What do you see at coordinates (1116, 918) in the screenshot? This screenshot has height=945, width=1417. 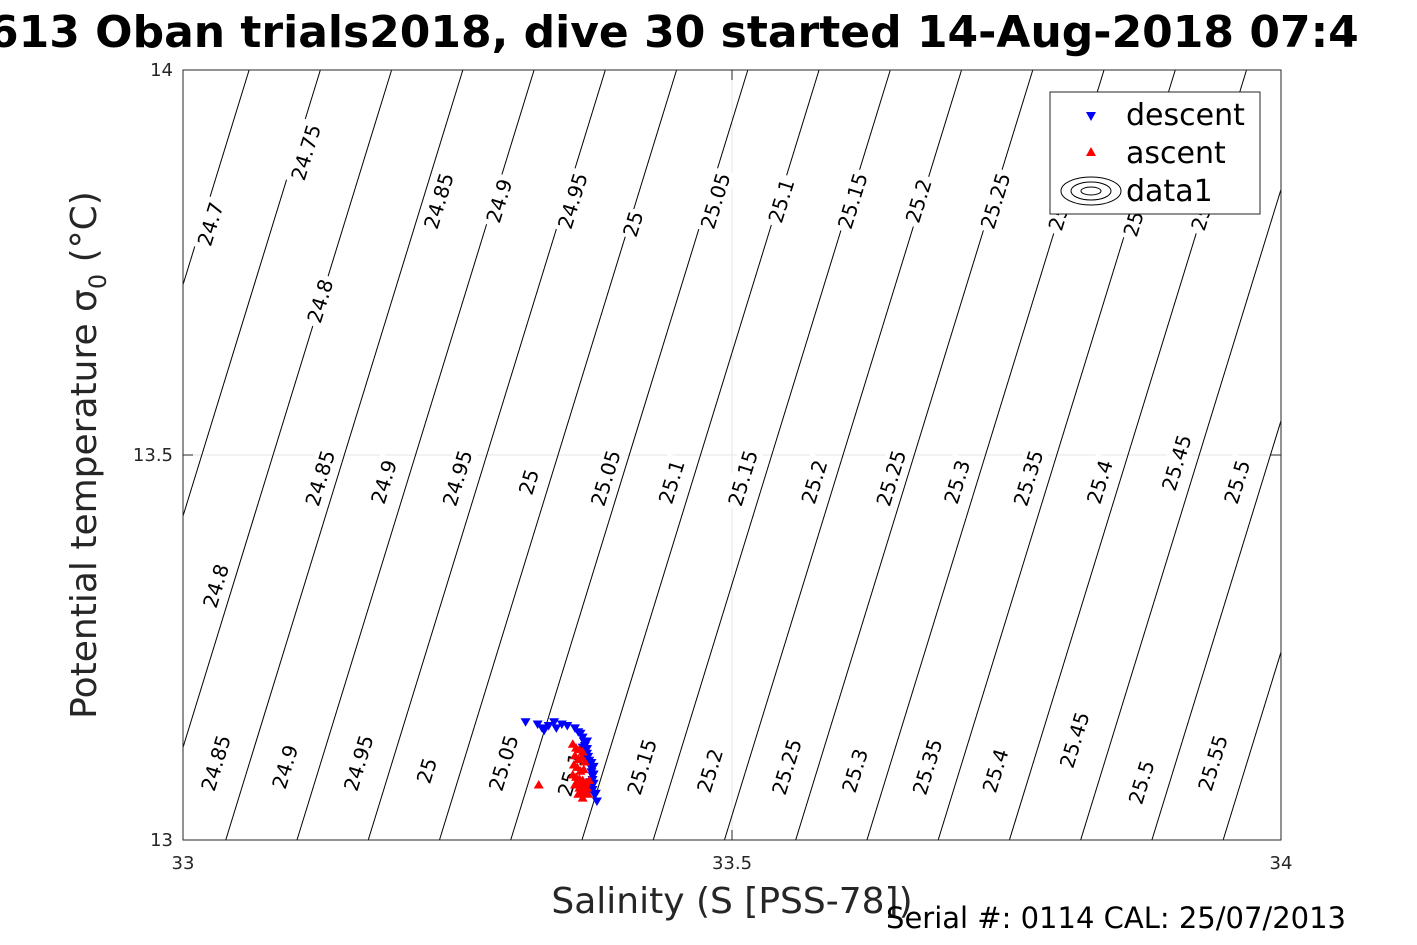 I see `serial-calibration-footer: Serial #: 0114 CAL: 25/07/2013` at bounding box center [1116, 918].